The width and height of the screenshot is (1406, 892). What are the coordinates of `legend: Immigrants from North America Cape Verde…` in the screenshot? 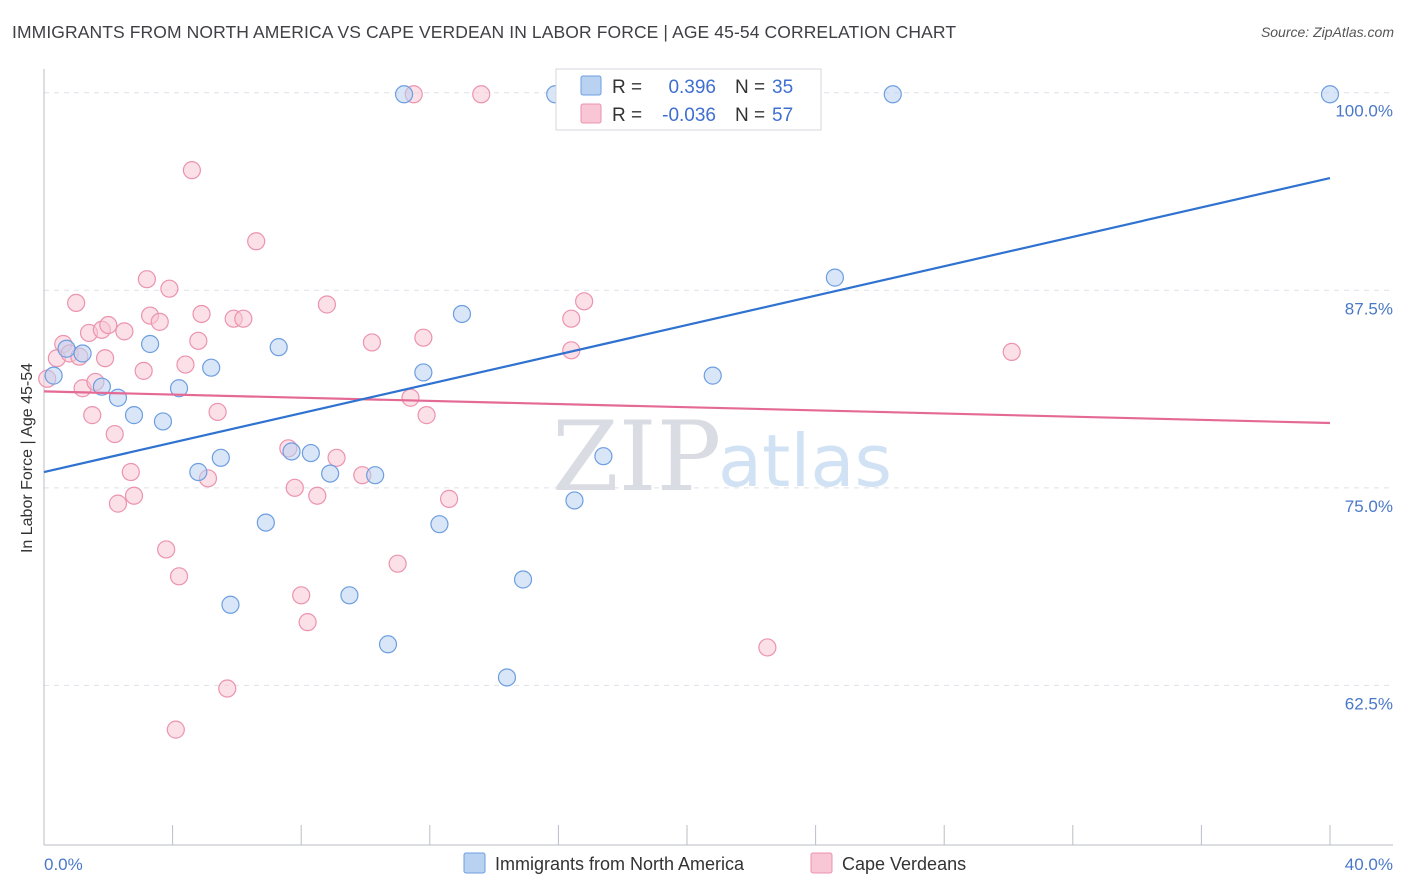 It's located at (714, 863).